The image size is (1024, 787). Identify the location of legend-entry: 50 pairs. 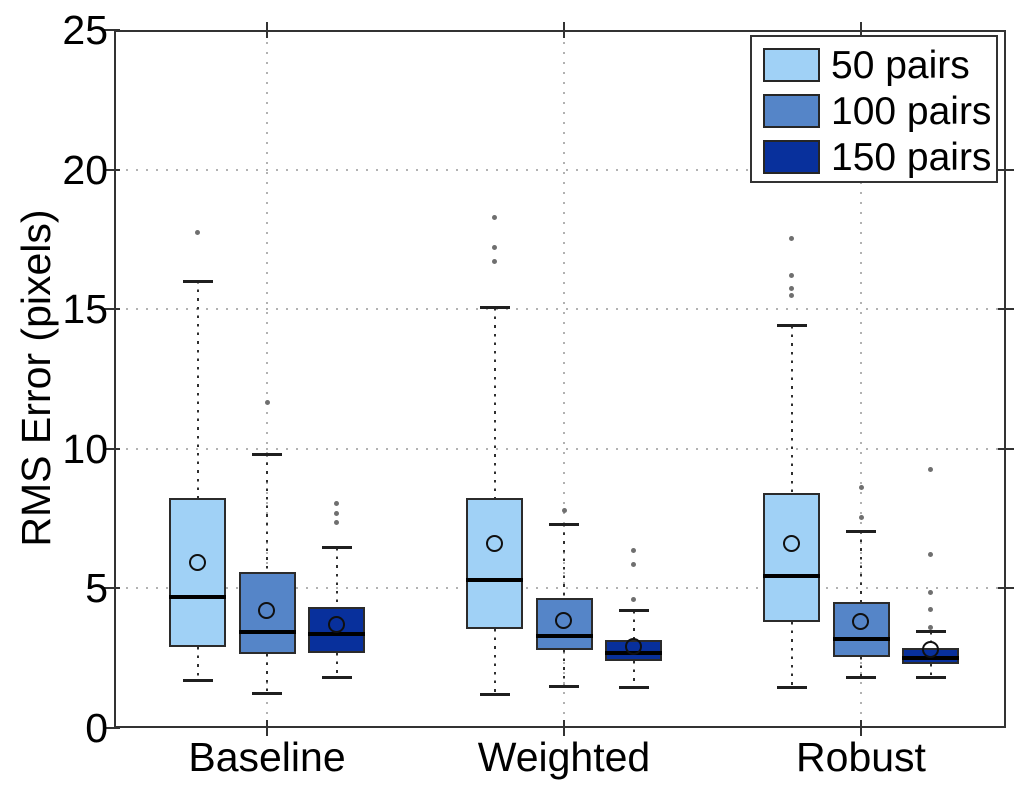
(879, 65).